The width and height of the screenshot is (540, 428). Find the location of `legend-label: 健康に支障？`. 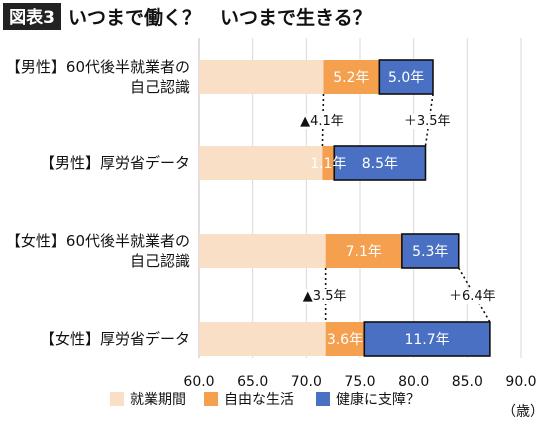

legend-label: 健康に支障？ is located at coordinates (378, 399).